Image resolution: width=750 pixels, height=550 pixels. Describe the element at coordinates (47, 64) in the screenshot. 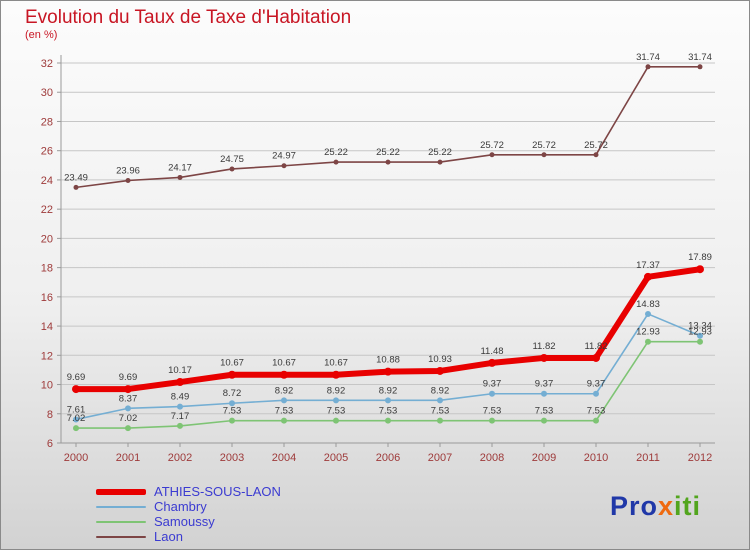

I see `y-tick-label: 32` at that location.